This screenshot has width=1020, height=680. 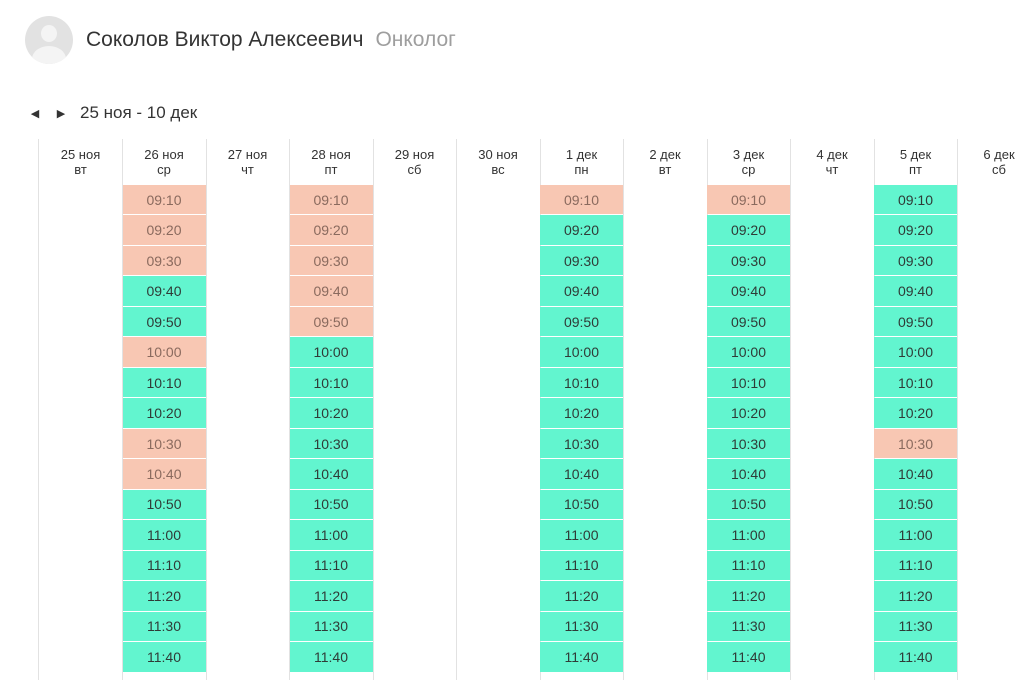 I want to click on previous-week-icon: ◀, so click(x=35, y=113).